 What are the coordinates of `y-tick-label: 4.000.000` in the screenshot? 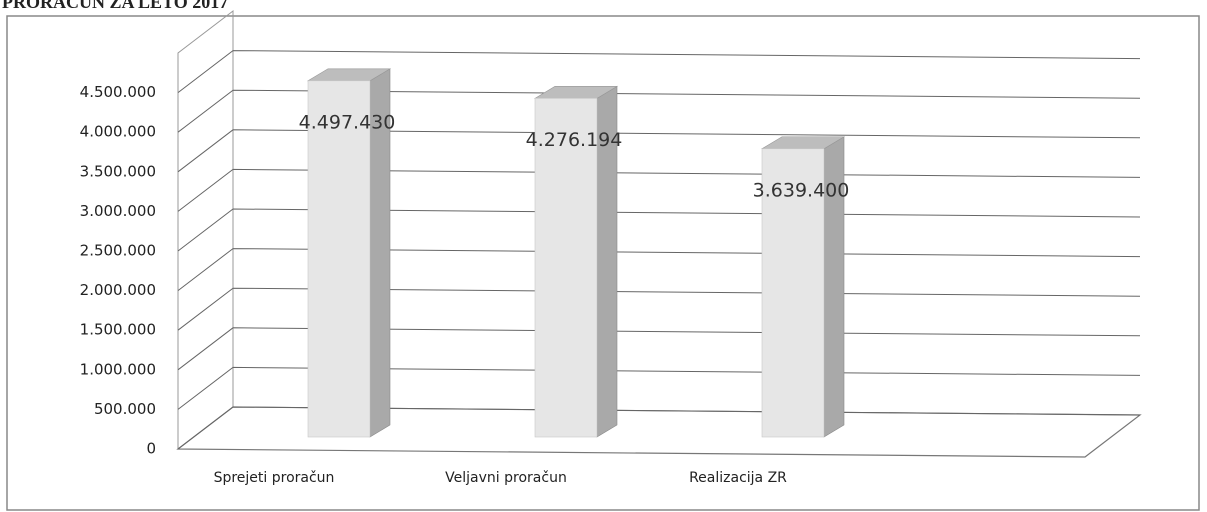 It's located at (118, 132).